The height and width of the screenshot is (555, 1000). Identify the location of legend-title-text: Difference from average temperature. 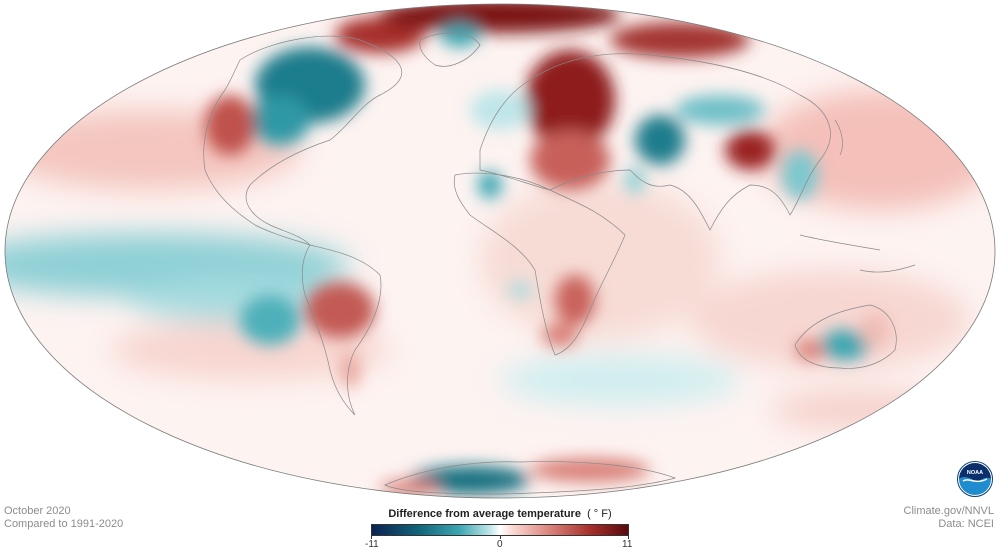
(484, 514).